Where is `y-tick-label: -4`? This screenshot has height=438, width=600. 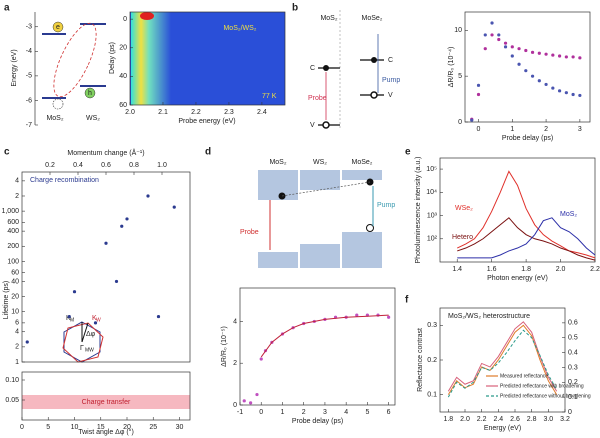
y-tick-label: -4 is located at coordinates (29, 51).